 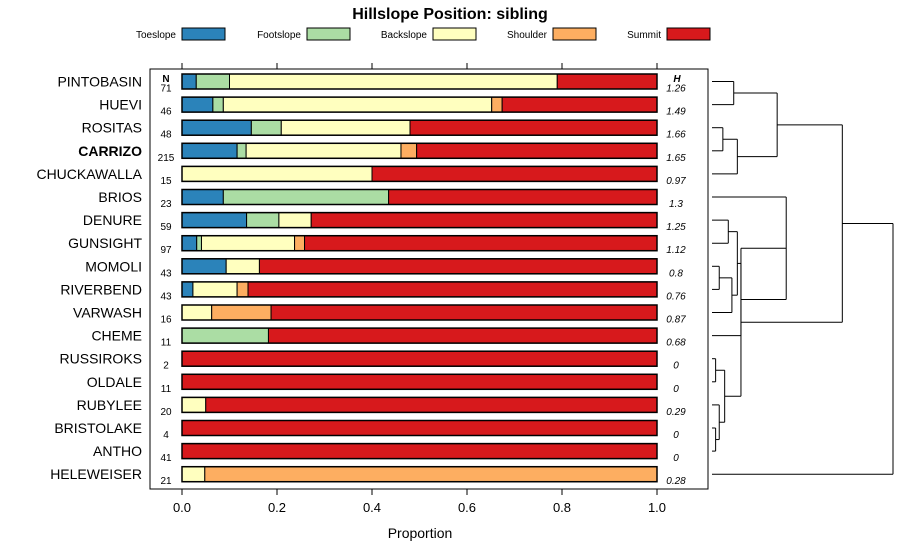 What do you see at coordinates (212, 81) in the screenshot?
I see `bar-segment-pintobasin-footslope` at bounding box center [212, 81].